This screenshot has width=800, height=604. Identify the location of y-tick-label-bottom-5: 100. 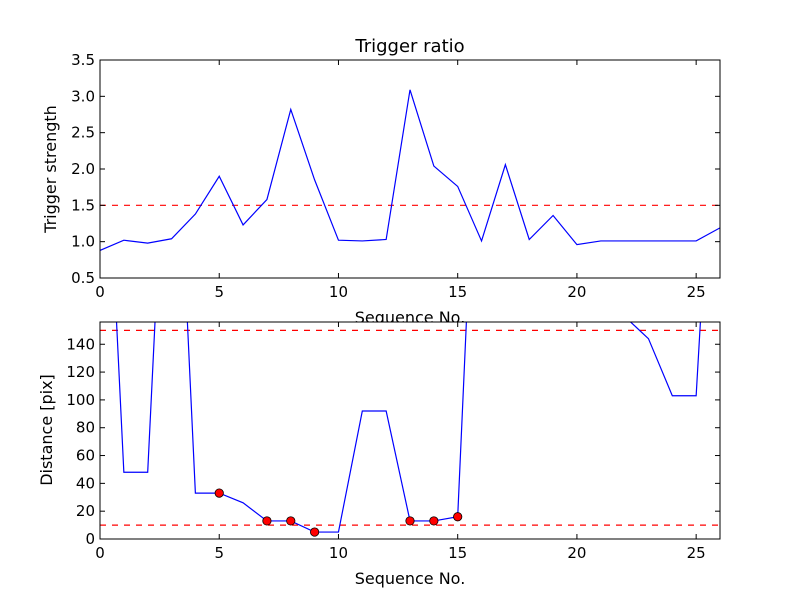
(80, 400).